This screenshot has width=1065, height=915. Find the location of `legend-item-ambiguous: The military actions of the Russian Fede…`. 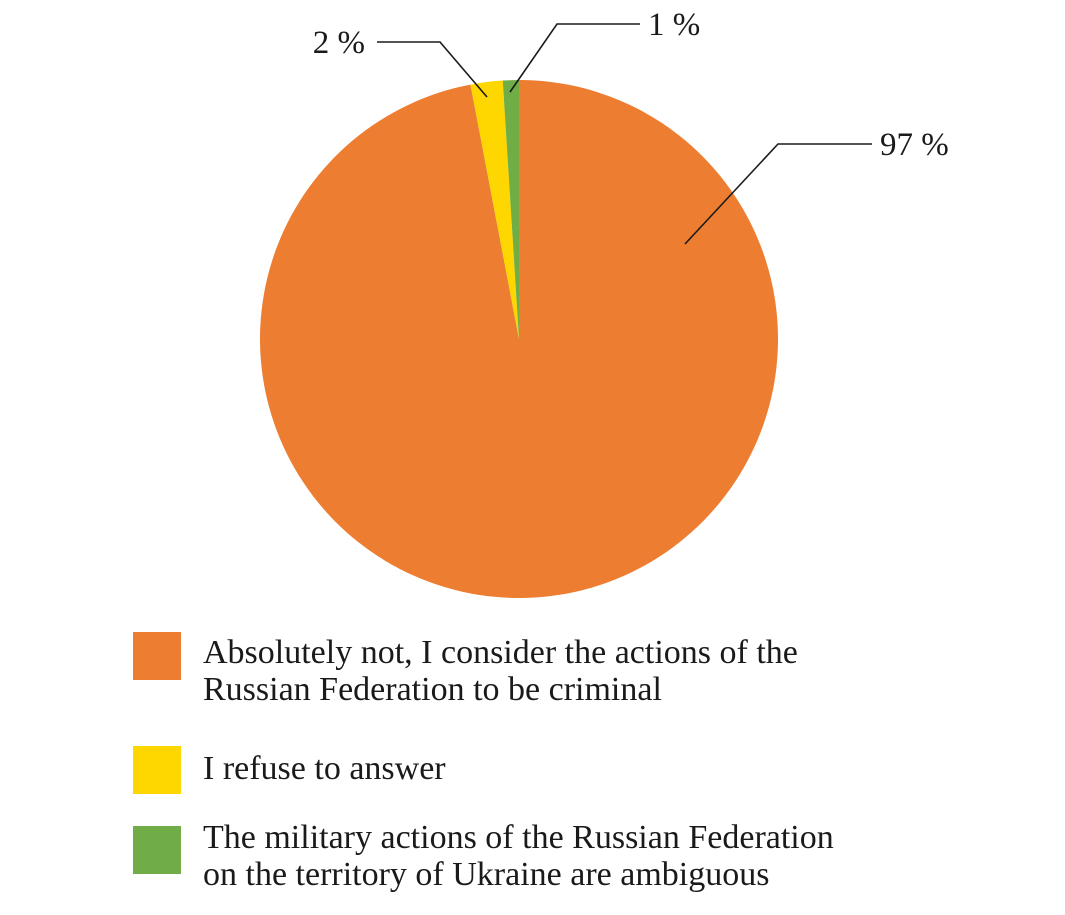

legend-item-ambiguous: The military actions of the Russian Fede… is located at coordinates (583, 856).